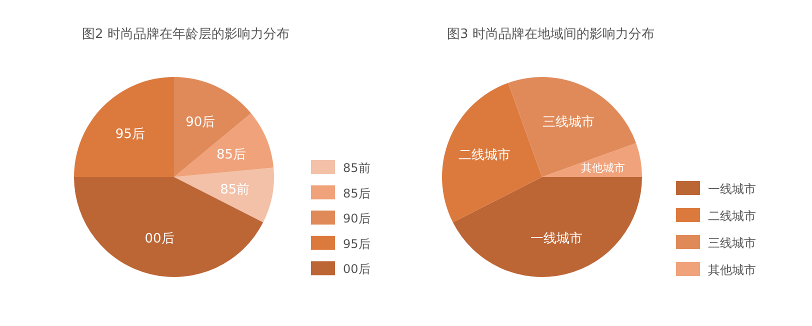 The image size is (812, 326). What do you see at coordinates (356, 168) in the screenshot?
I see `legend-label: 85前` at bounding box center [356, 168].